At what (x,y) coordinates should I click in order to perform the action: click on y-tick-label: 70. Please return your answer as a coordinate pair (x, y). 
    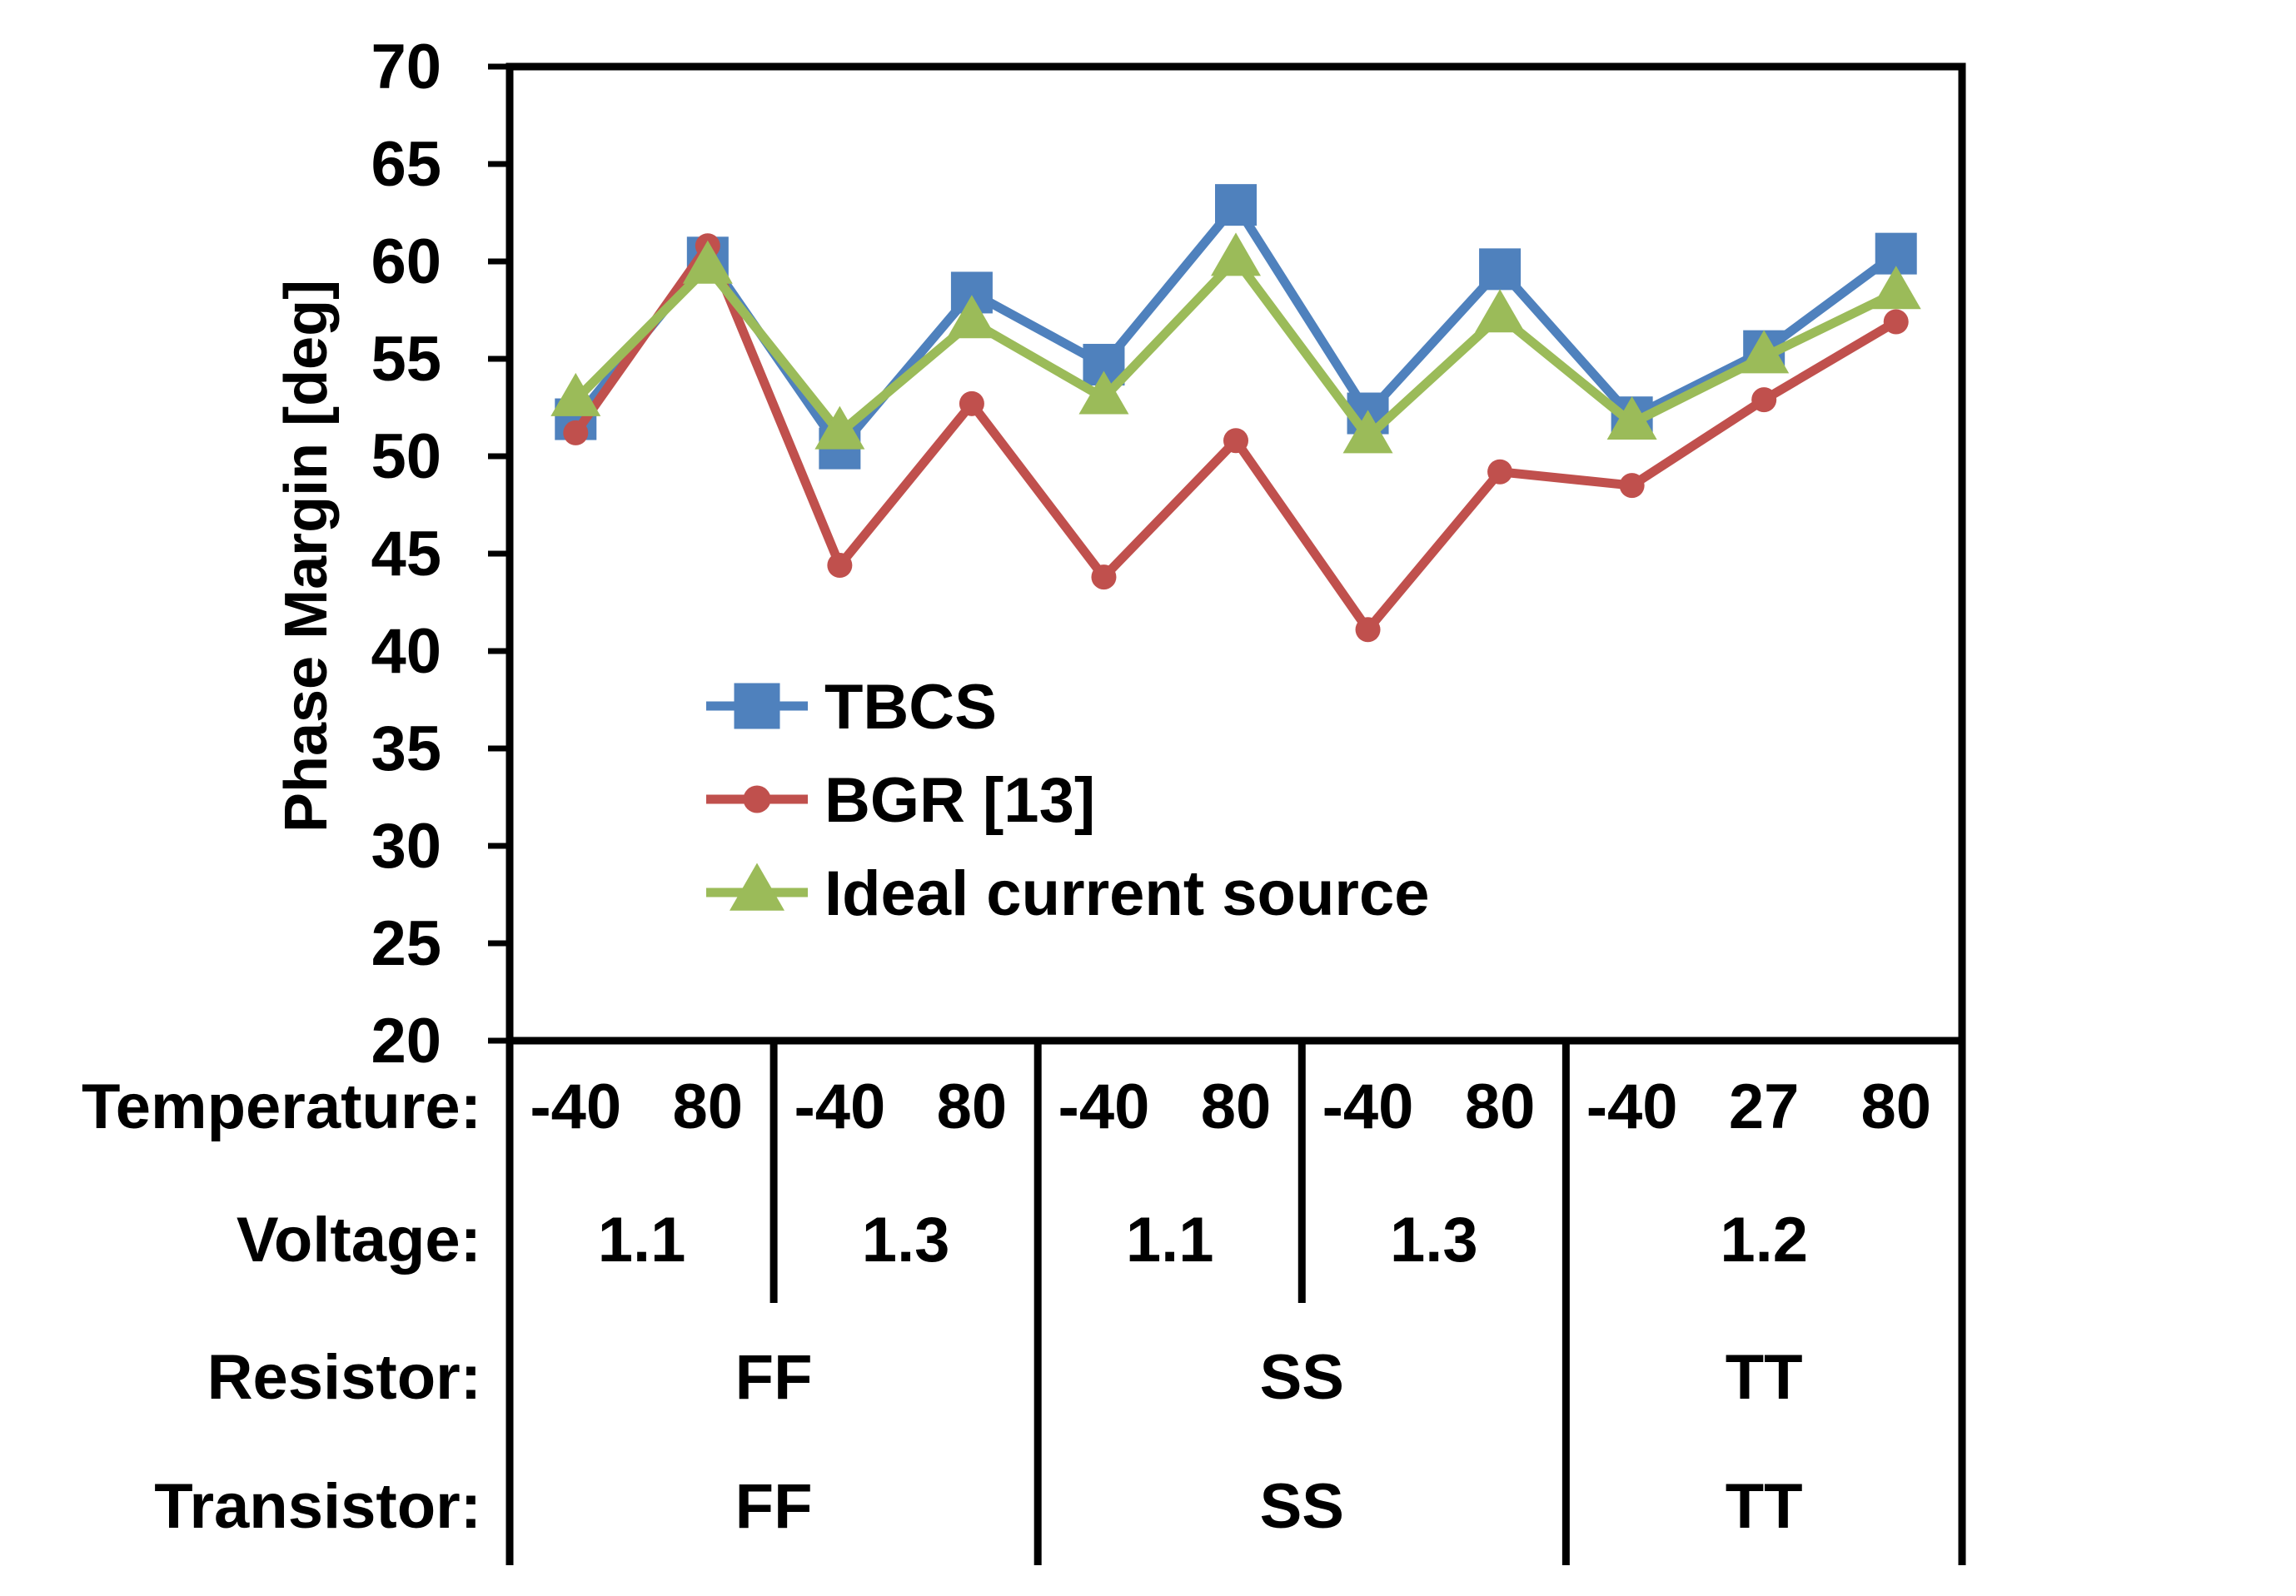
    Looking at the image, I should click on (406, 67).